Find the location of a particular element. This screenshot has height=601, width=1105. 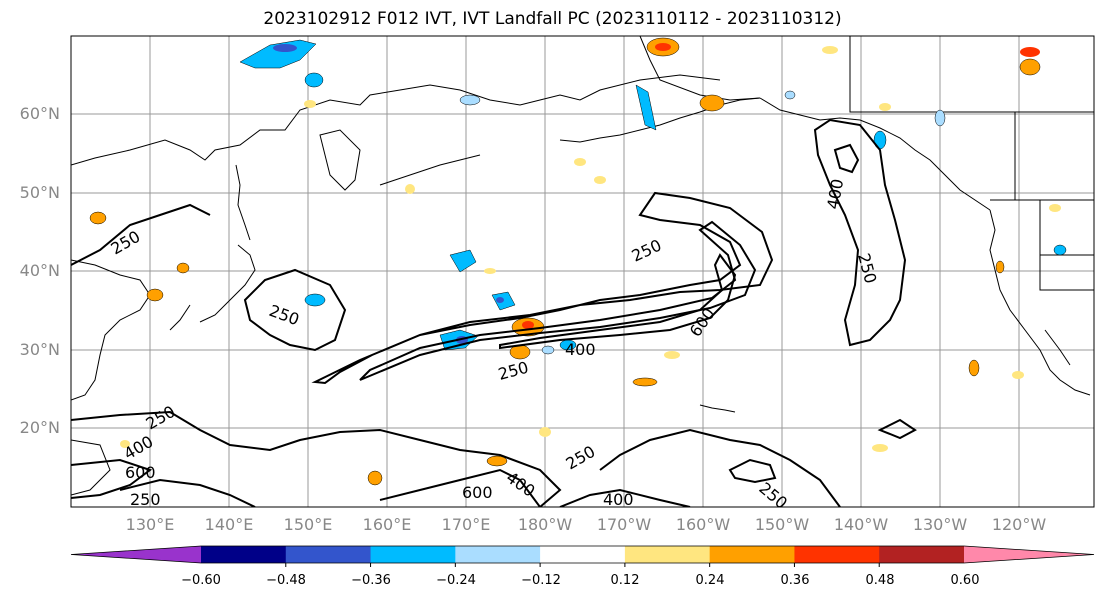

colorbar-tick-label: 0.48 is located at coordinates (880, 580).